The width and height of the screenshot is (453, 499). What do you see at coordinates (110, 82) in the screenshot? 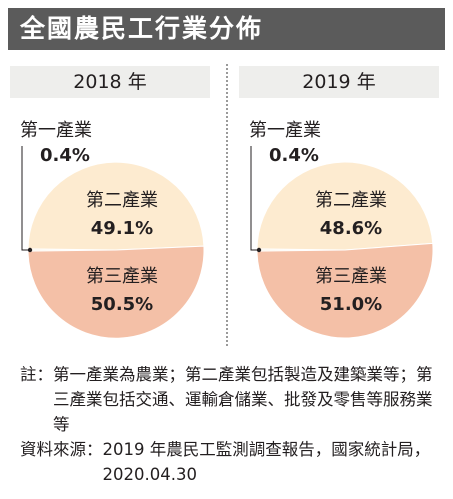
I see `year-label-2018: 2018 年` at bounding box center [110, 82].